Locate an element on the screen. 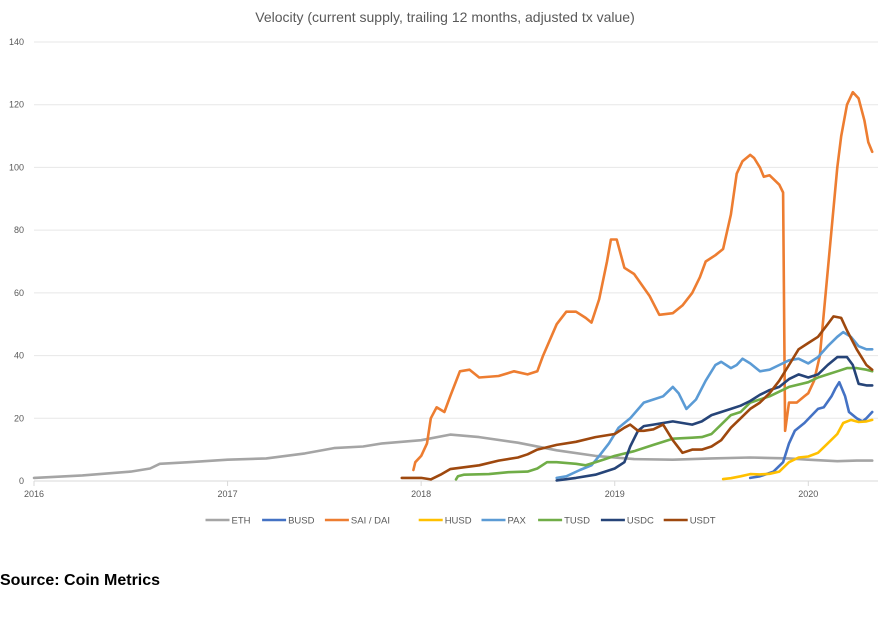 This screenshot has height=617, width=888. series-line-busd is located at coordinates (811, 430).